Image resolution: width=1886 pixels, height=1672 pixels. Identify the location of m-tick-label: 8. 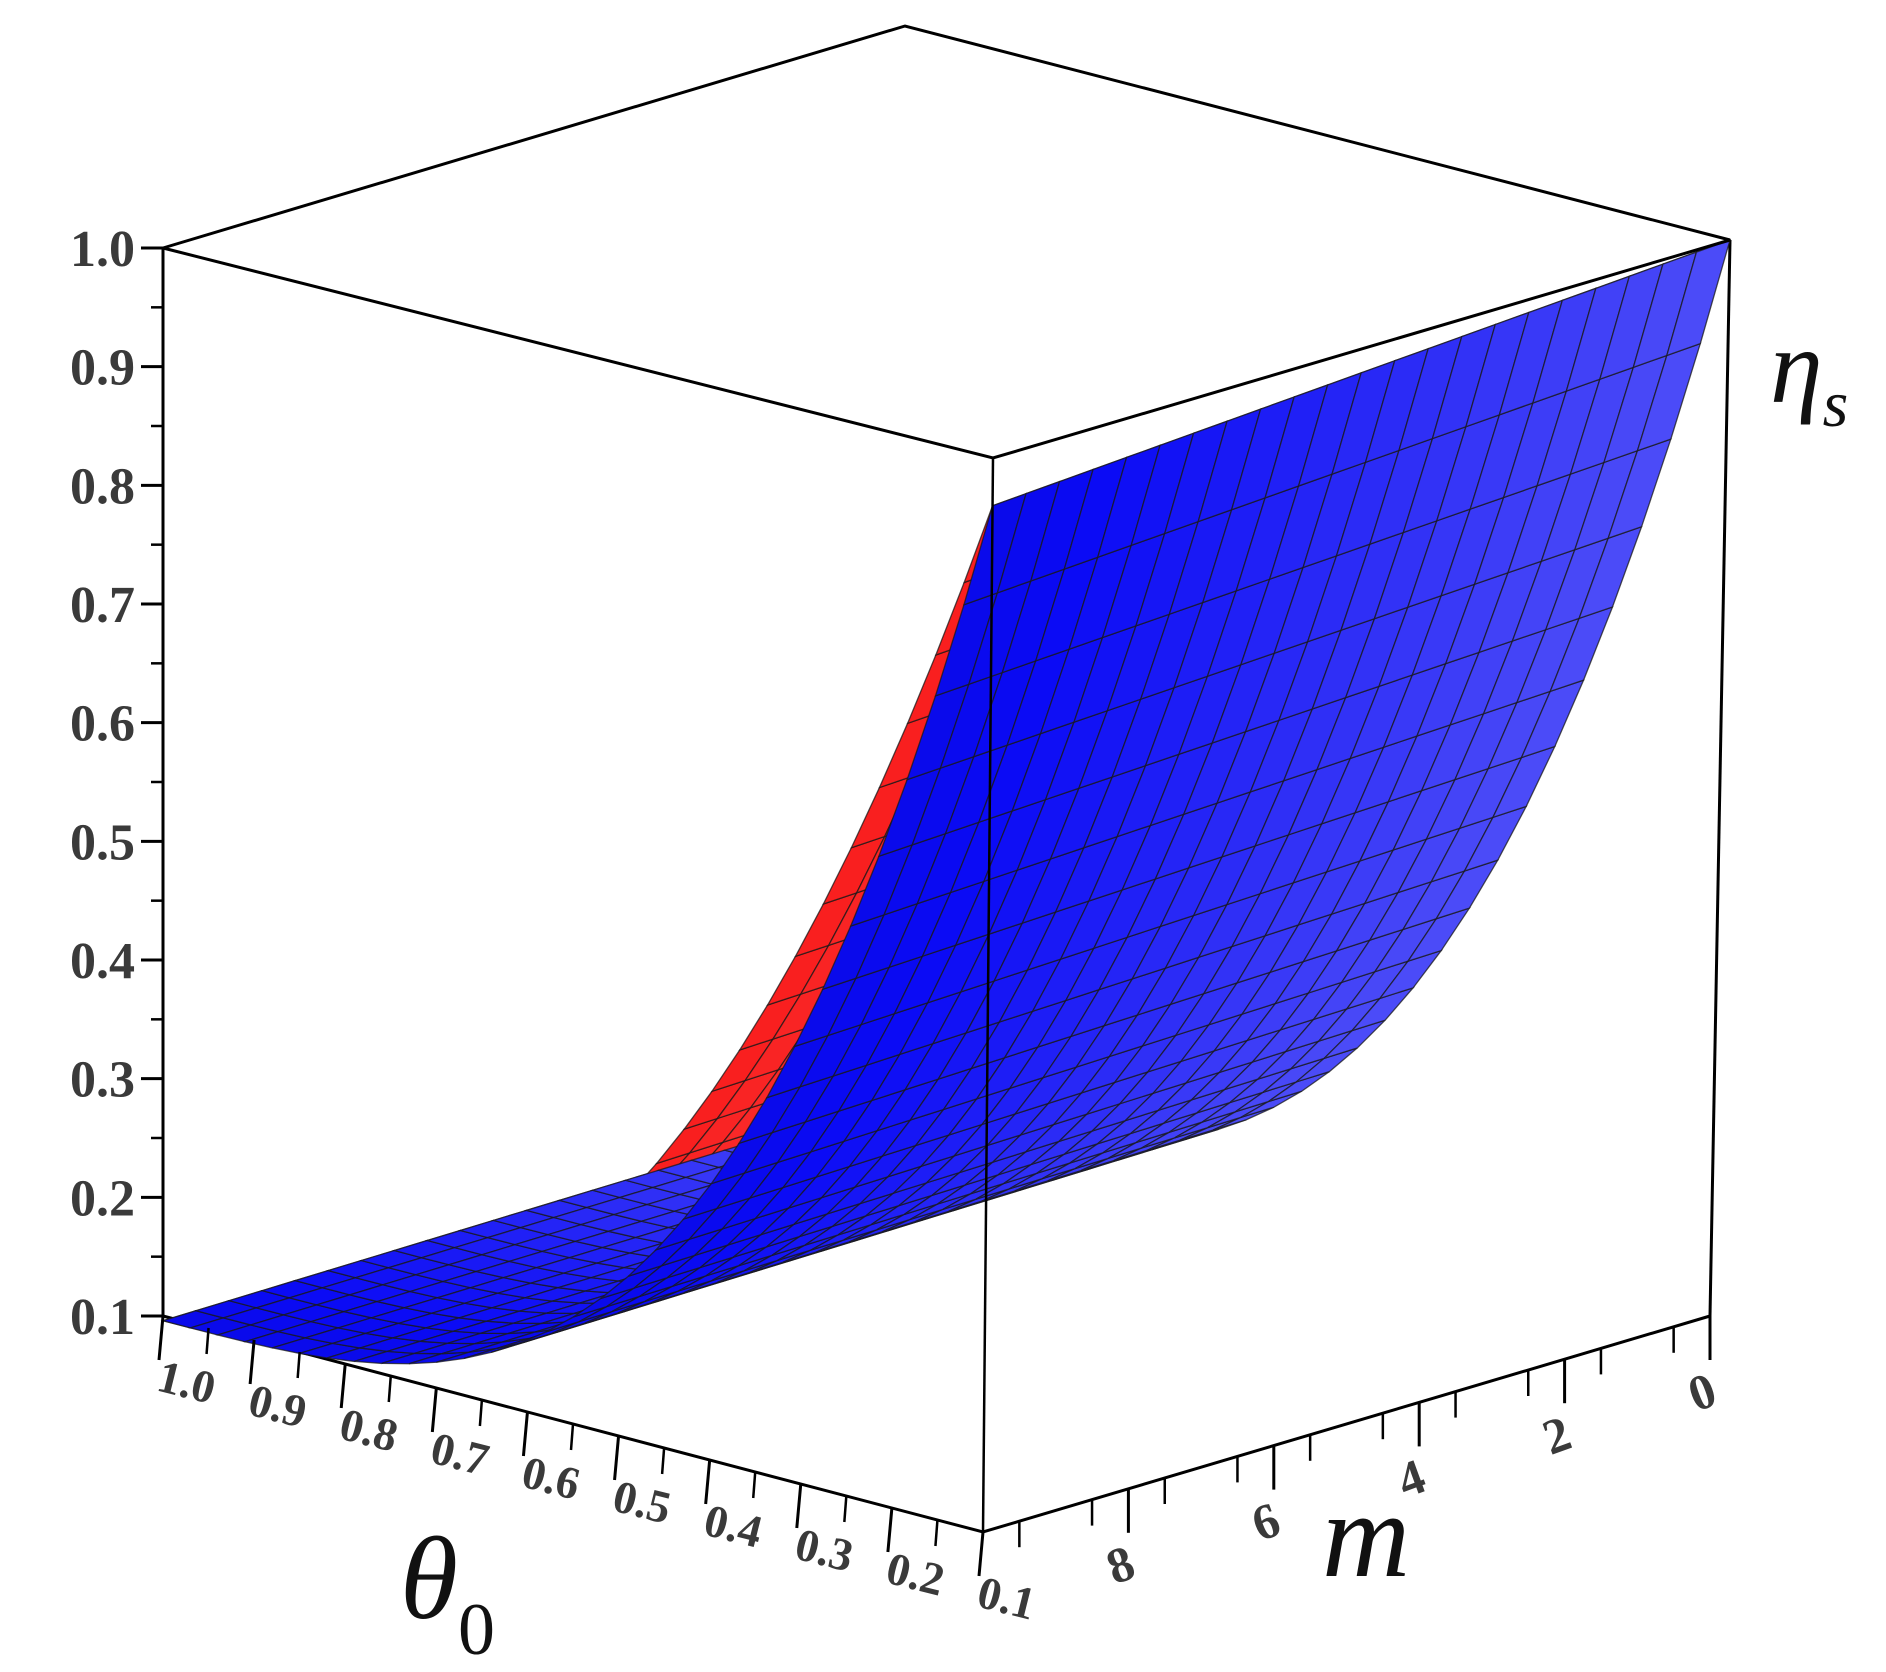
(1120, 1564).